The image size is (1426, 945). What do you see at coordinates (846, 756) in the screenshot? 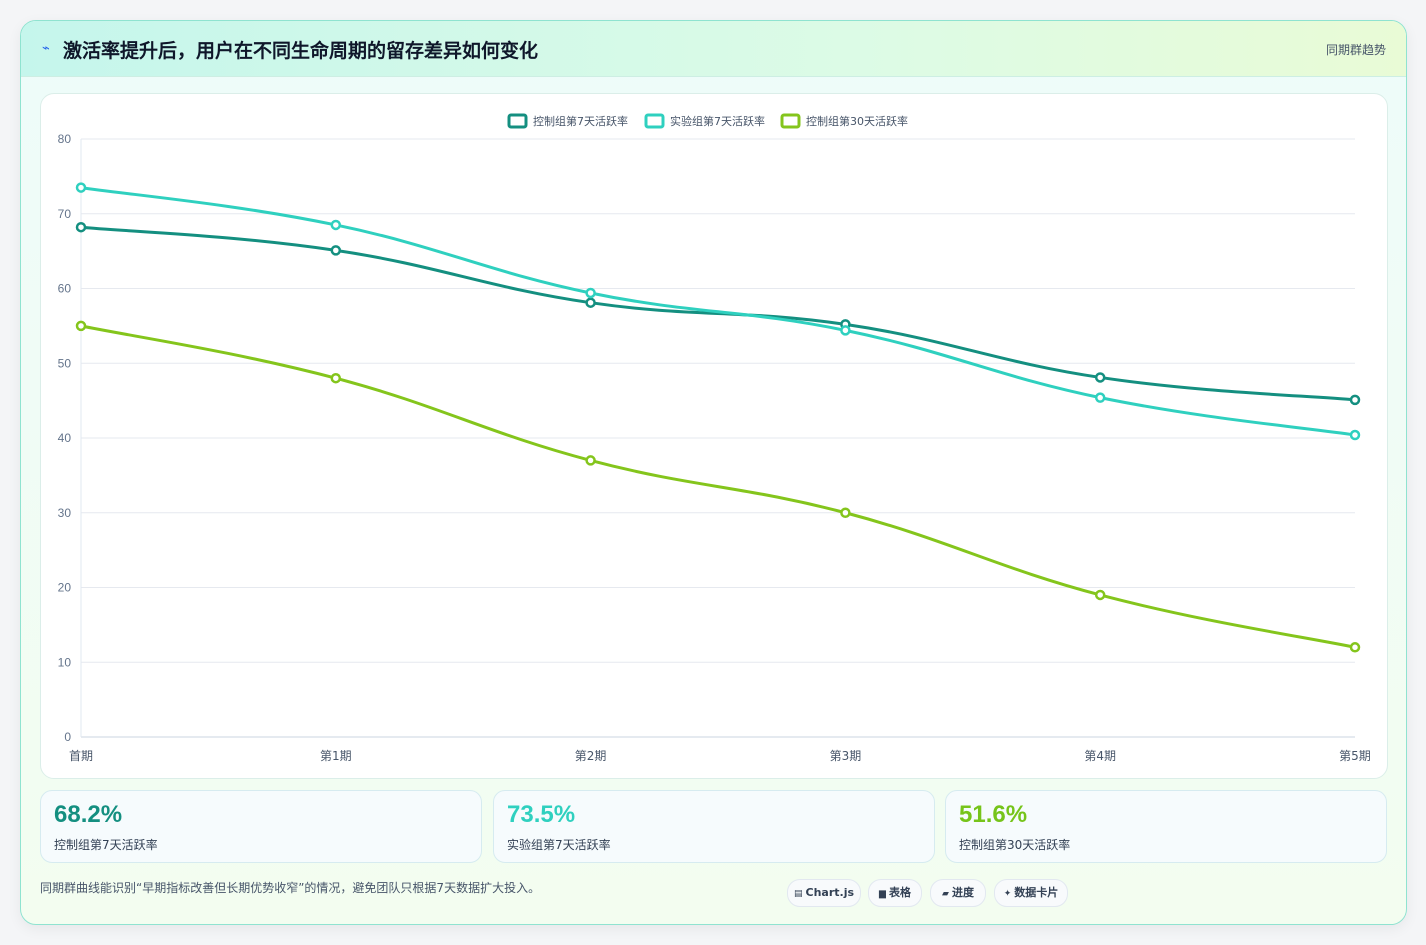
I see `x-tick-label: 第3期` at bounding box center [846, 756].